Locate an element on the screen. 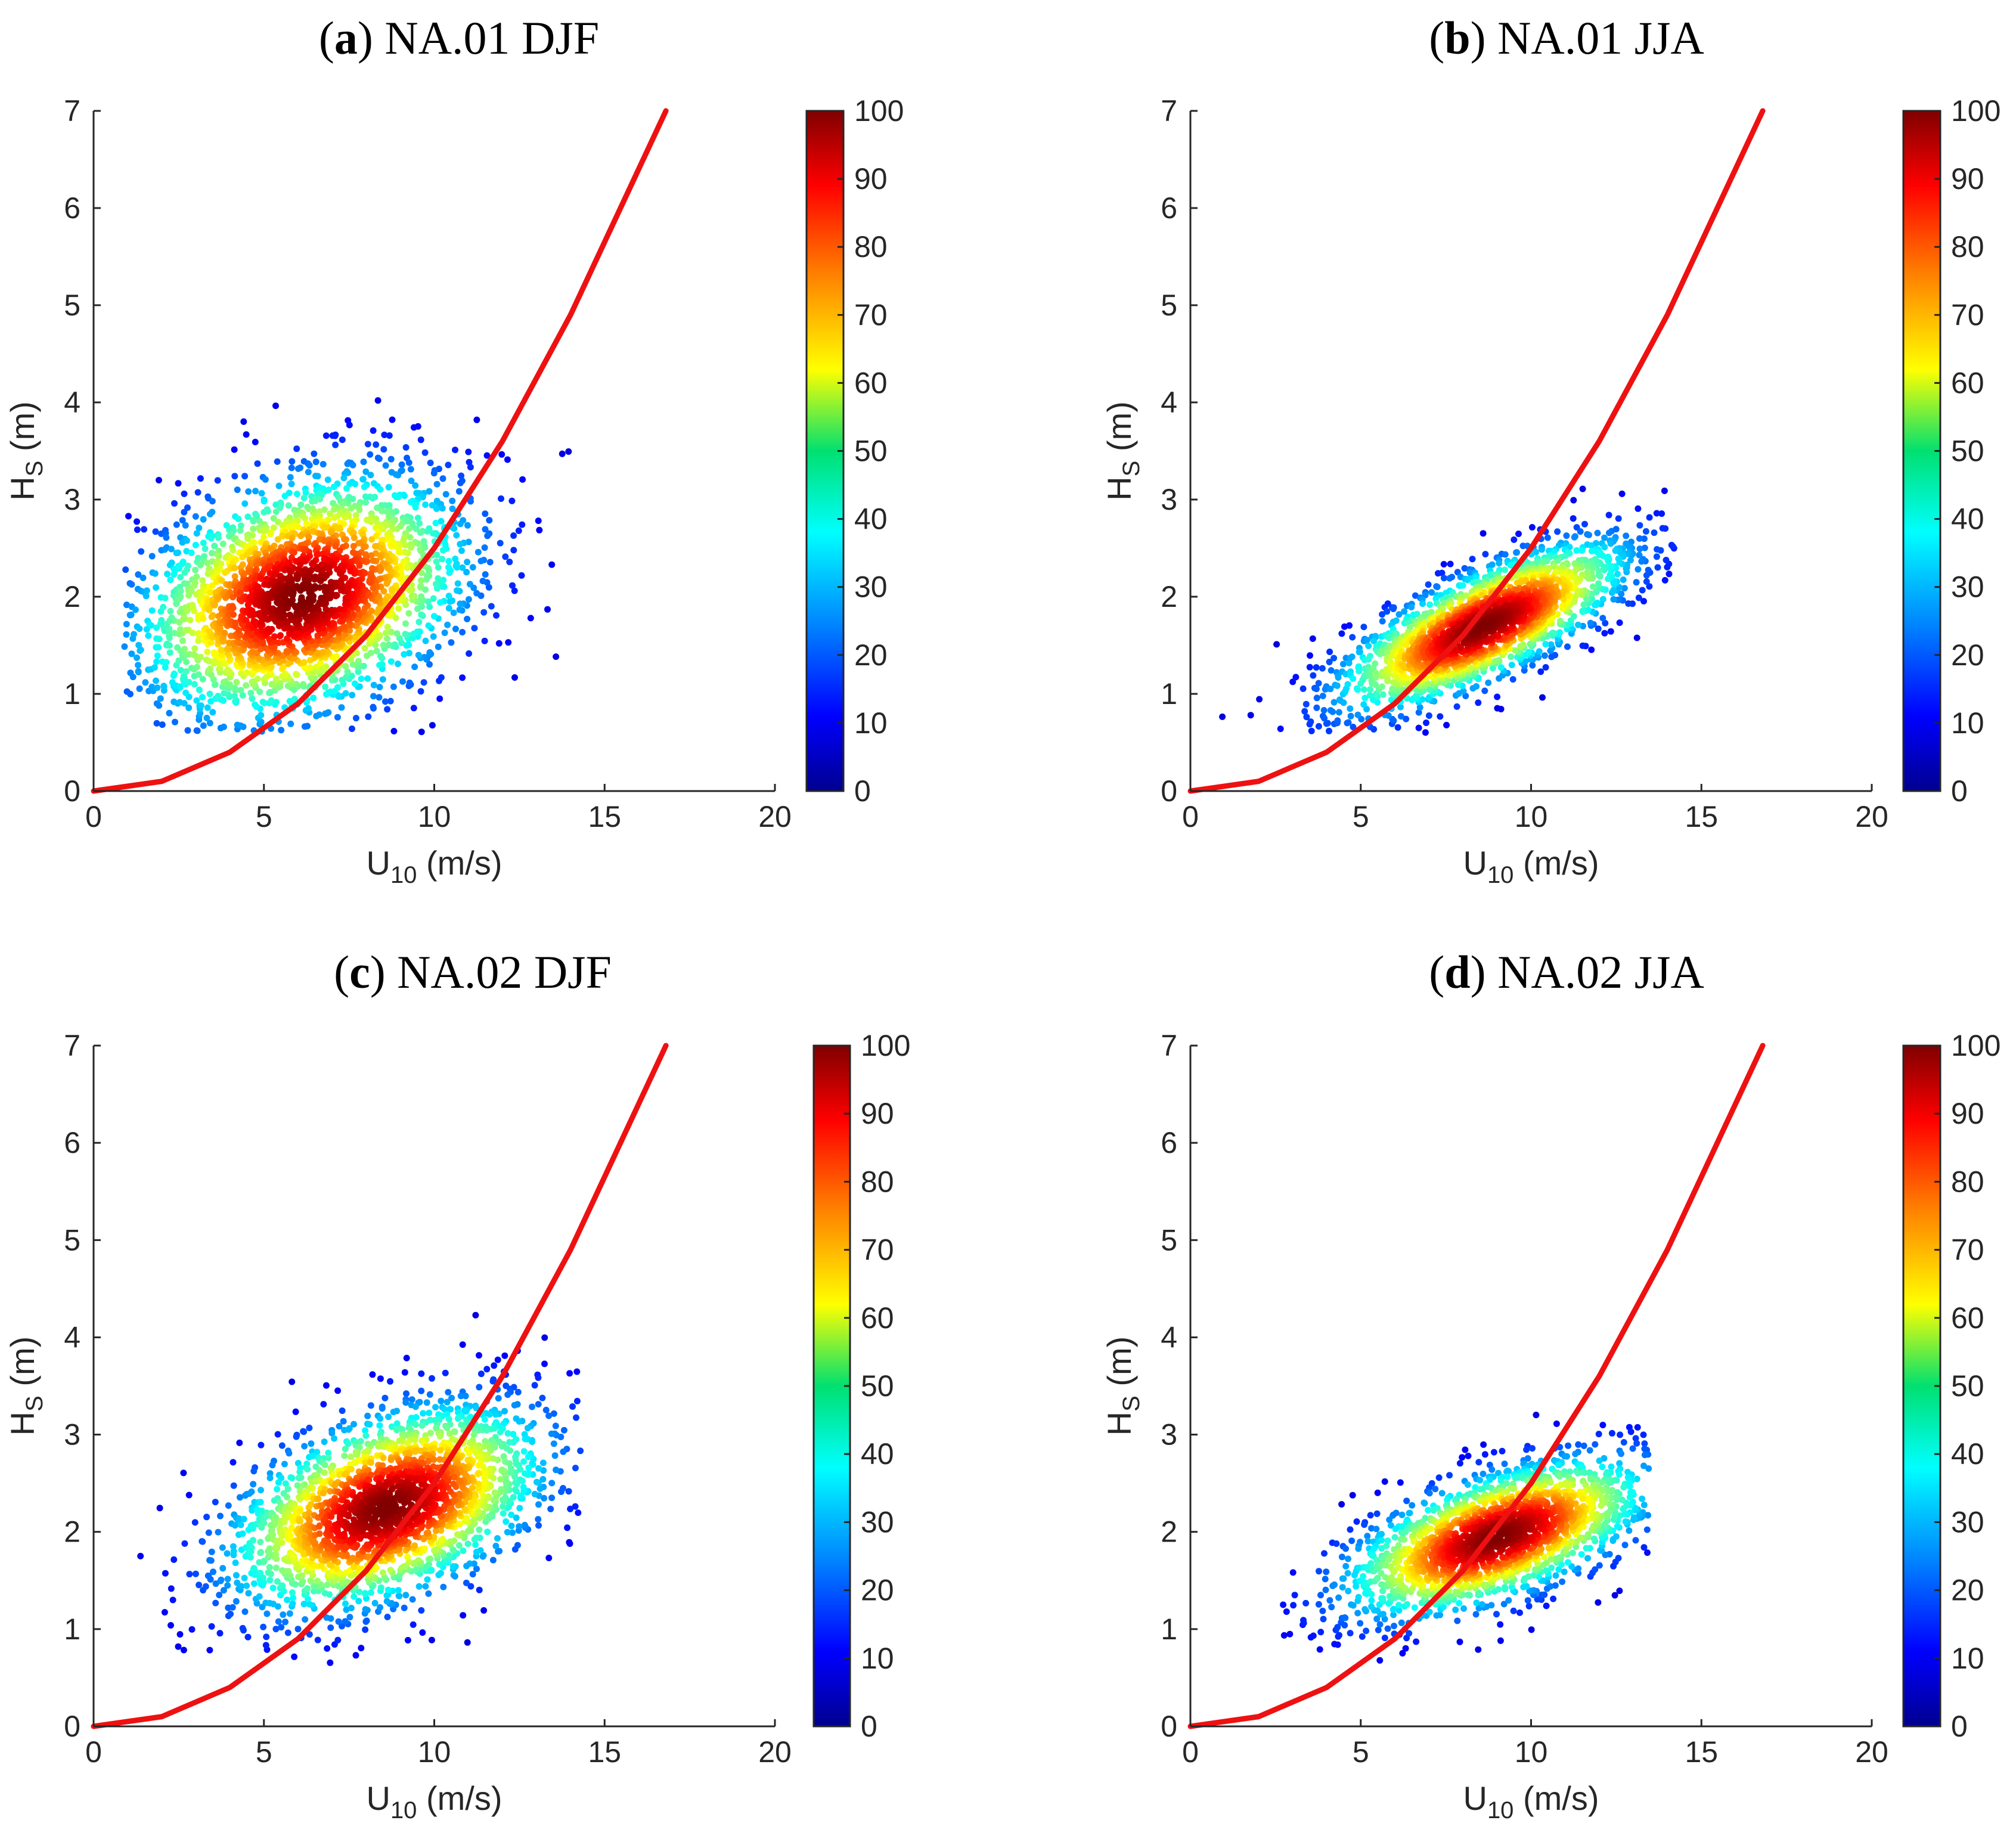  colorbar-tick-label: 30 is located at coordinates (1968, 587).